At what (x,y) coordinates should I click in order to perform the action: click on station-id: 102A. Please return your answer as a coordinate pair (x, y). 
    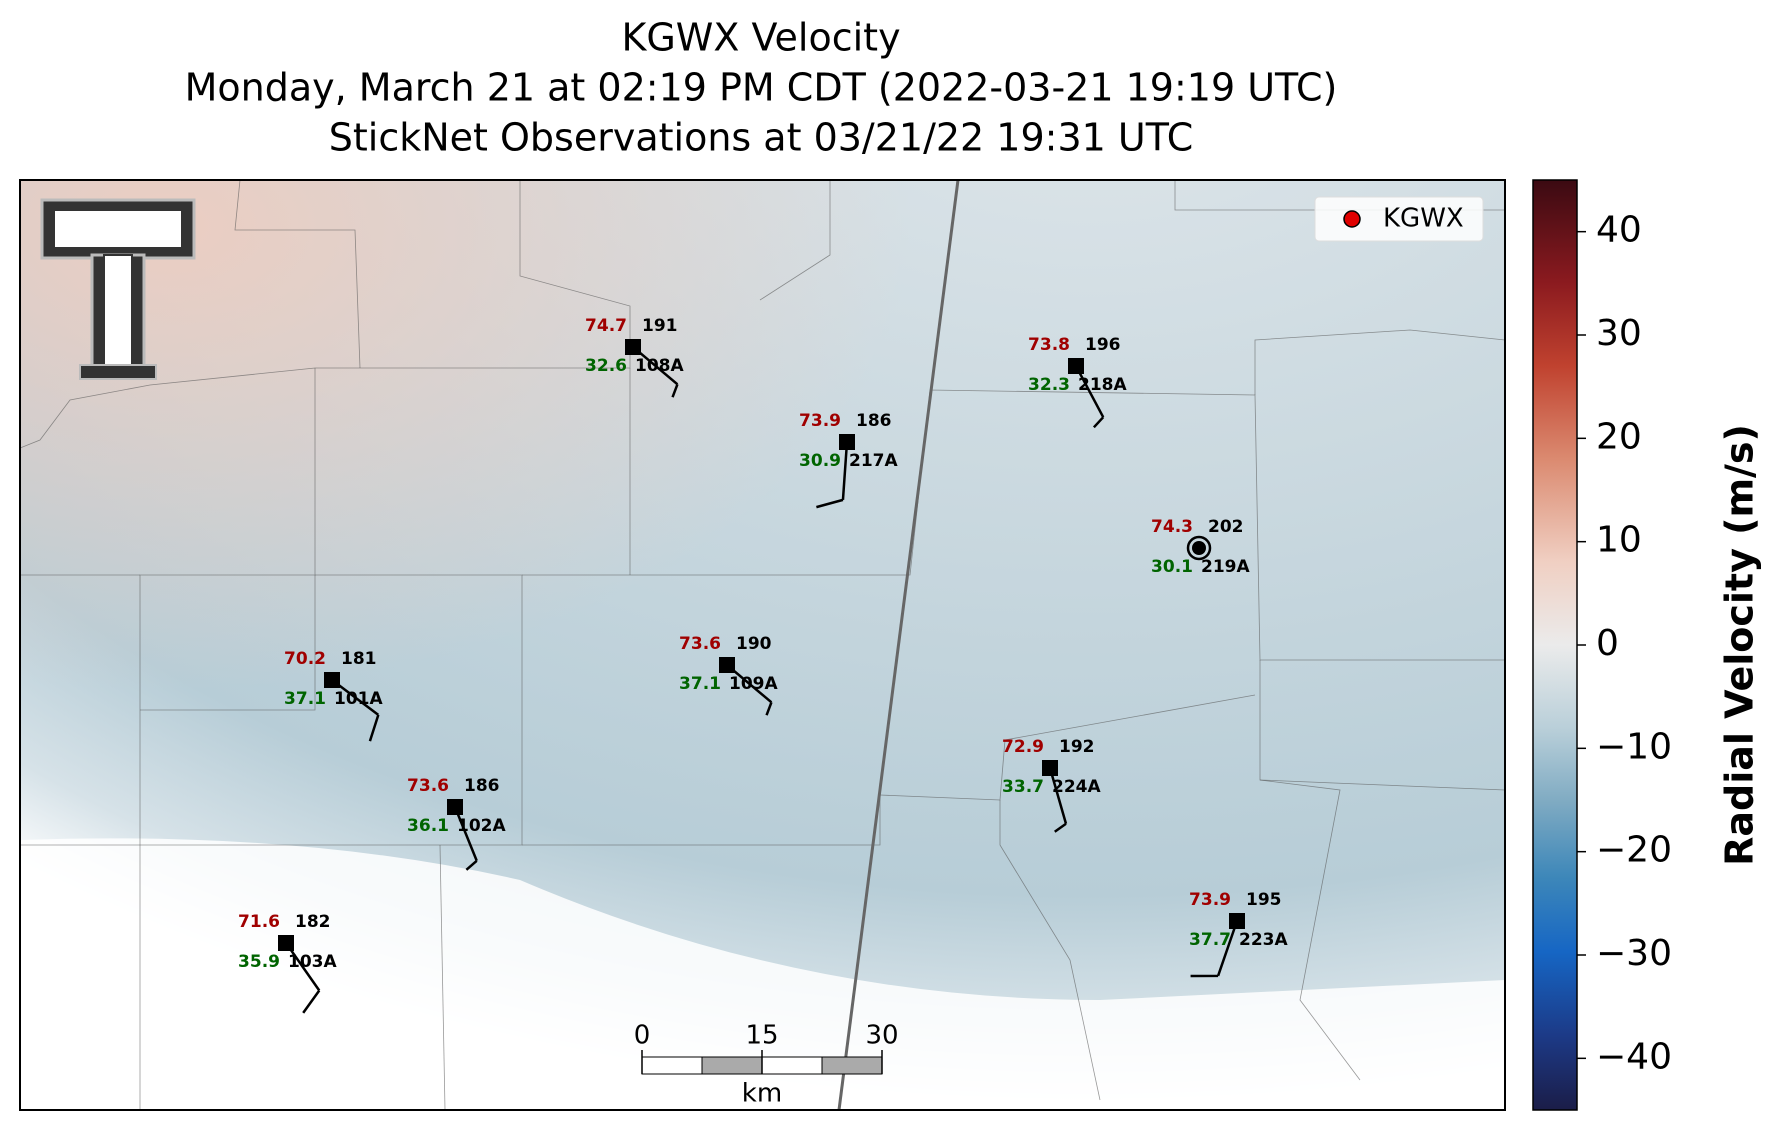
    Looking at the image, I should click on (481, 826).